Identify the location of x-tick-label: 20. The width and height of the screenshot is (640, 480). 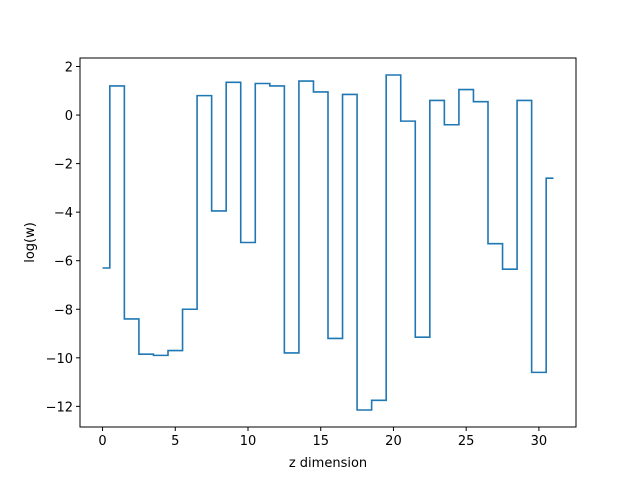
(393, 441).